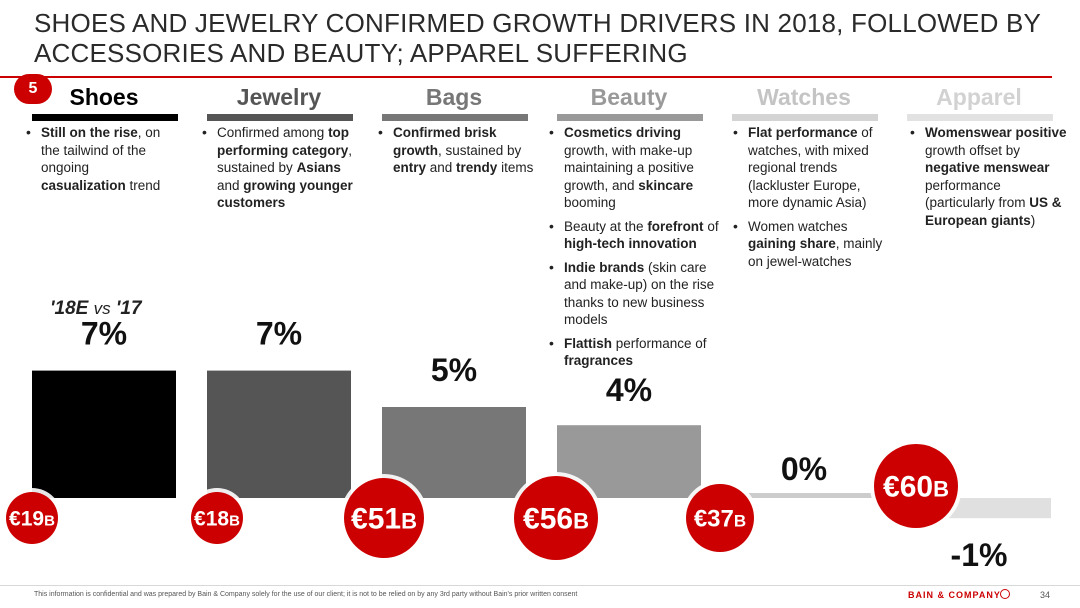 This screenshot has height=608, width=1080. I want to click on bullet-text: US & European giants, so click(993, 211).